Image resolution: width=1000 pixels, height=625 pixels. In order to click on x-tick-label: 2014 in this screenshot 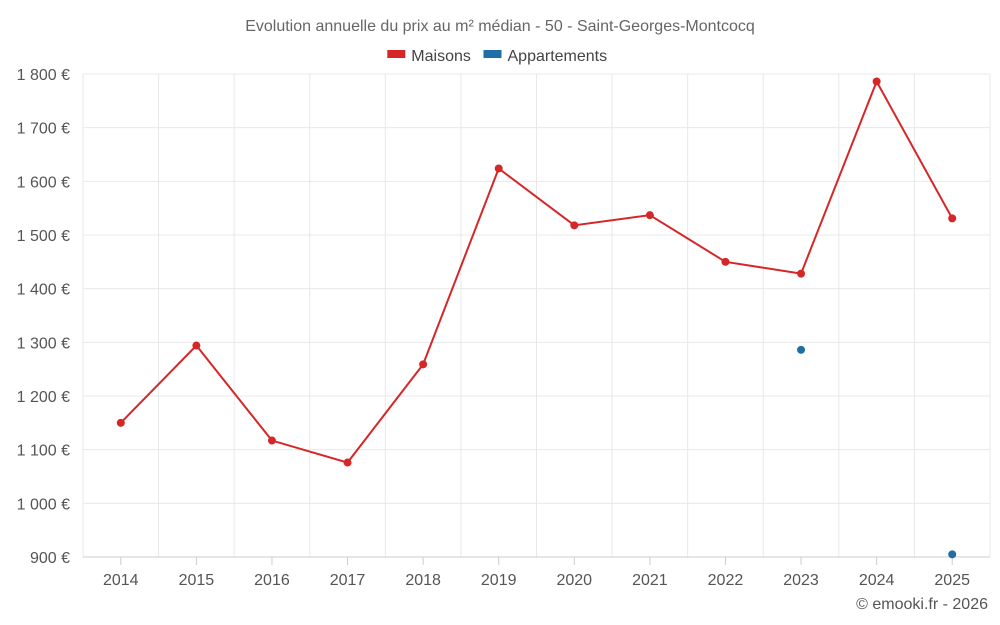, I will do `click(121, 580)`.